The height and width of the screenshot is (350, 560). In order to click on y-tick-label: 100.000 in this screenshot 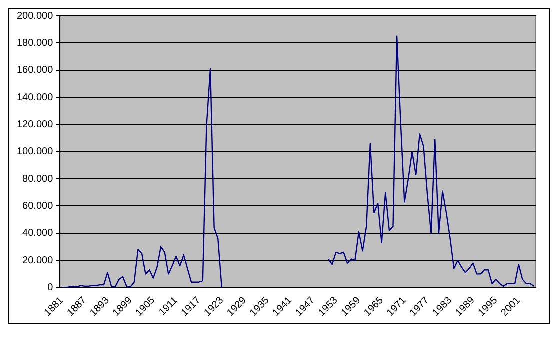, I will do `click(35, 152)`.